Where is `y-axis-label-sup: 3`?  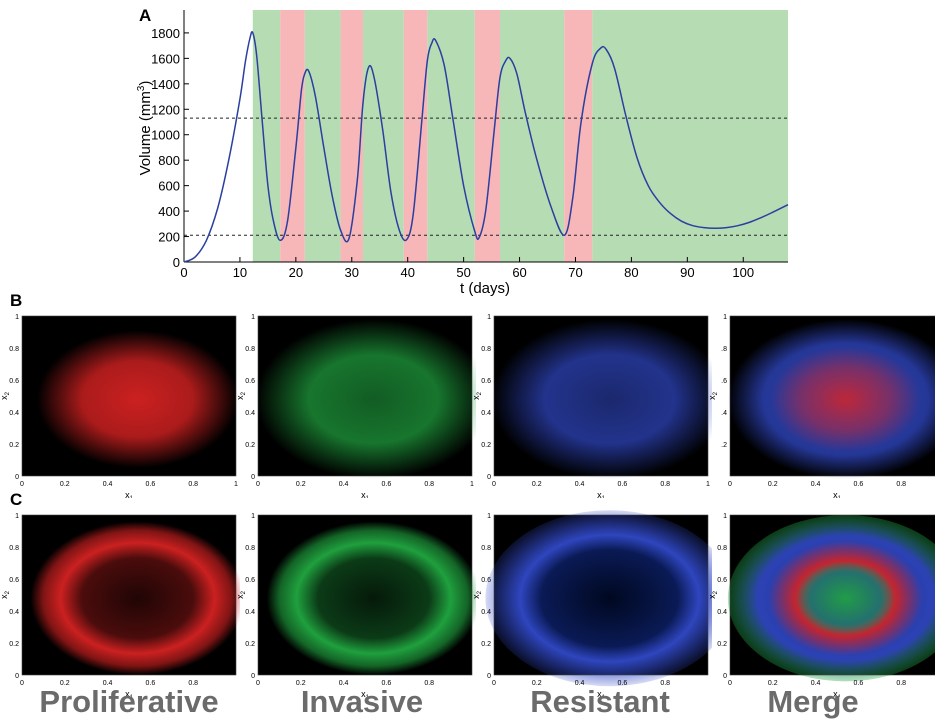
y-axis-label-sup: 3 is located at coordinates (141, 88).